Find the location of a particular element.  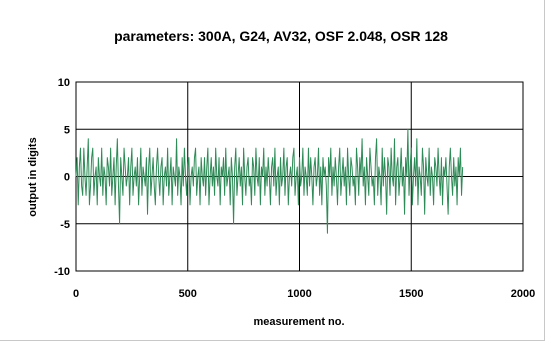

x-axis-label: measurement no. is located at coordinates (298, 322).